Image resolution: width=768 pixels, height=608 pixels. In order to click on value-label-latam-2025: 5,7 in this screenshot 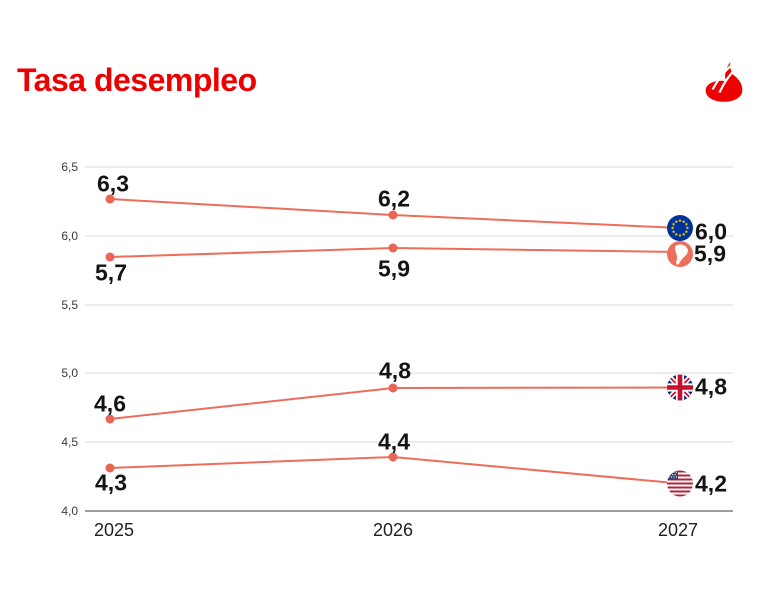, I will do `click(111, 272)`.